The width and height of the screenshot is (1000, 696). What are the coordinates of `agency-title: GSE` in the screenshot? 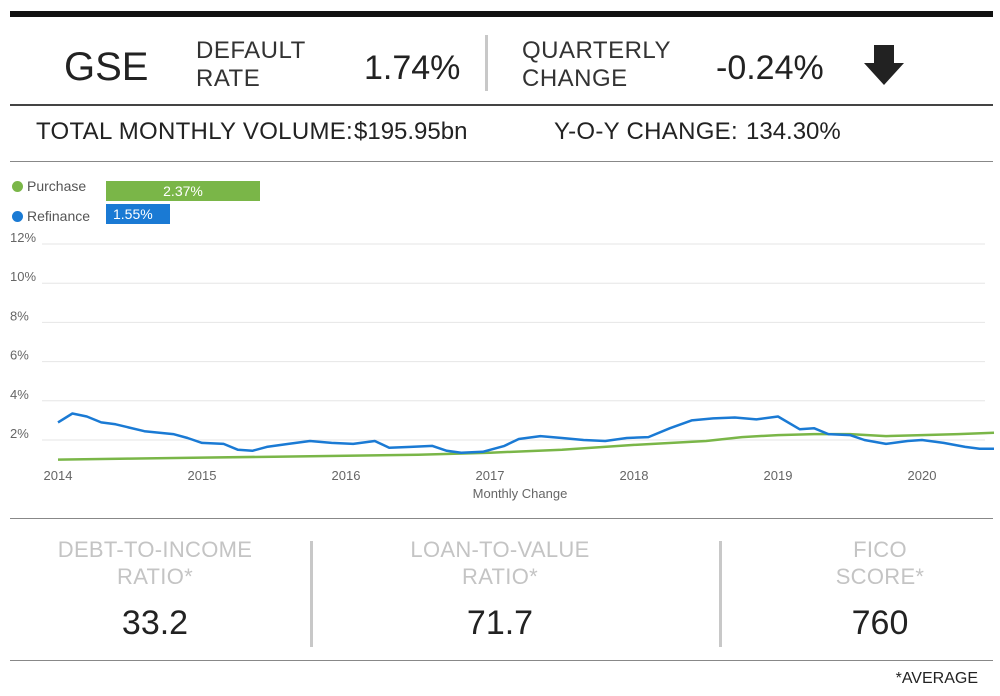 It's located at (106, 67).